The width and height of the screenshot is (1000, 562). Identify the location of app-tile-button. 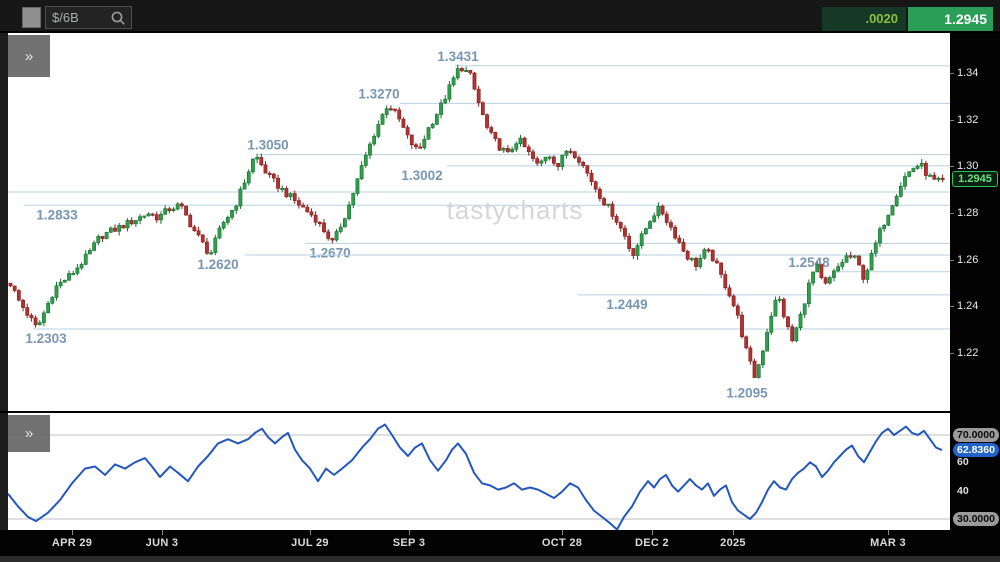
(31, 17).